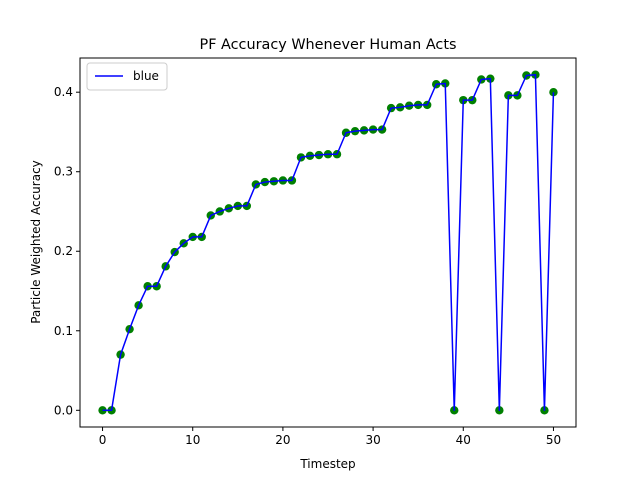 The height and width of the screenshot is (484, 640). Describe the element at coordinates (372, 440) in the screenshot. I see `x-tick-label: 30` at that location.